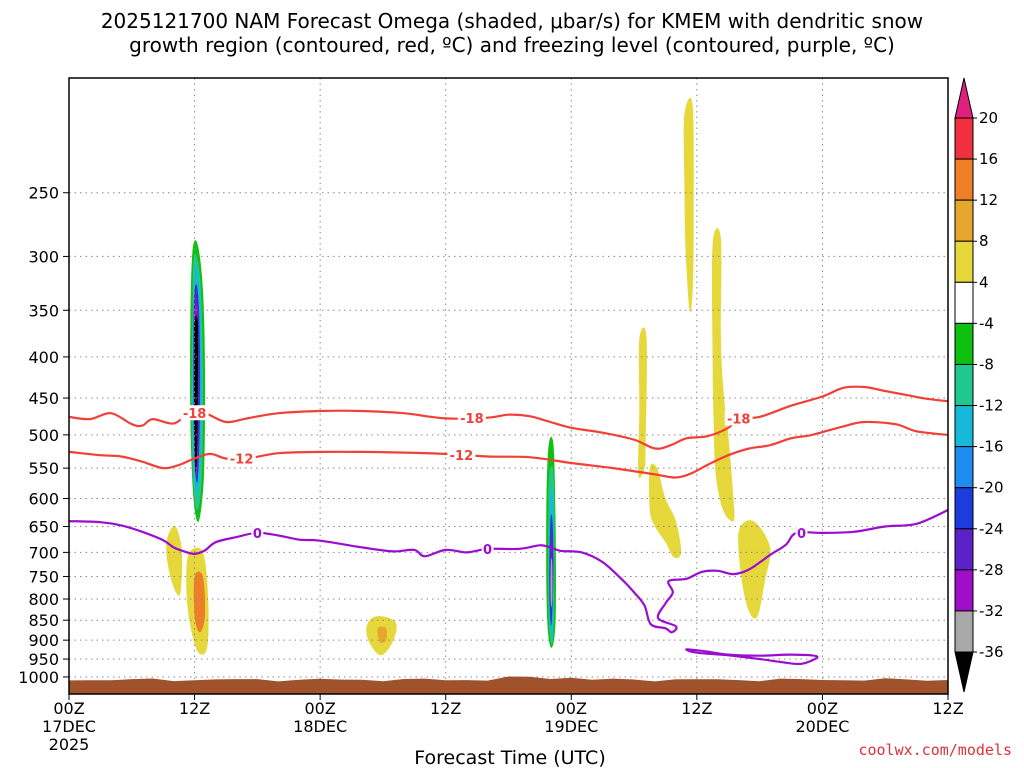 This screenshot has width=1024, height=768. Describe the element at coordinates (509, 757) in the screenshot. I see `x-axis-label: Forecast Time (UTC)` at that location.